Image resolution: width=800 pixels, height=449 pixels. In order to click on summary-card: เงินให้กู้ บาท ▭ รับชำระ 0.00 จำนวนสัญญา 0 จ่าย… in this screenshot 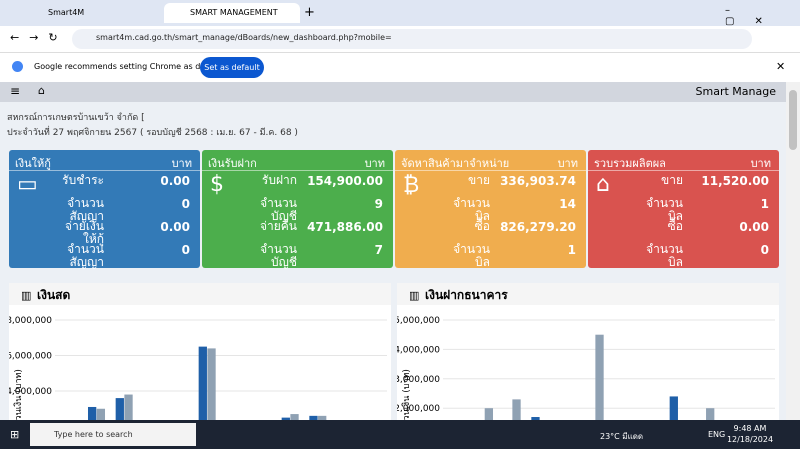, I will do `click(104, 209)`.